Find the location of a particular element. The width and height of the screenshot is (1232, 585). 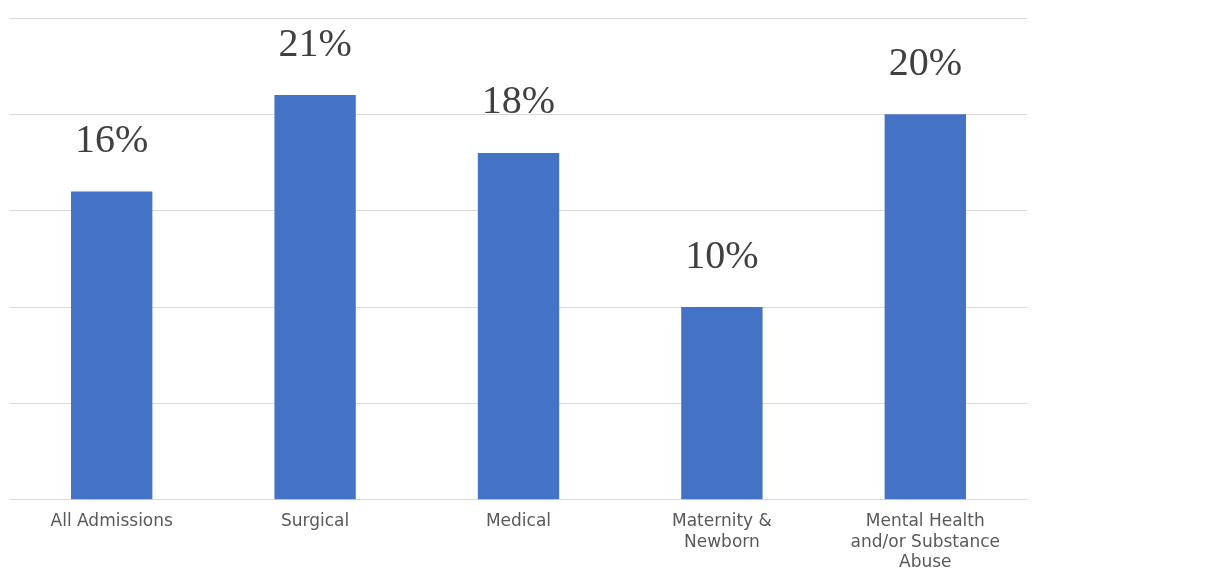

x-tick-label: Maternity & Newborn is located at coordinates (722, 530).